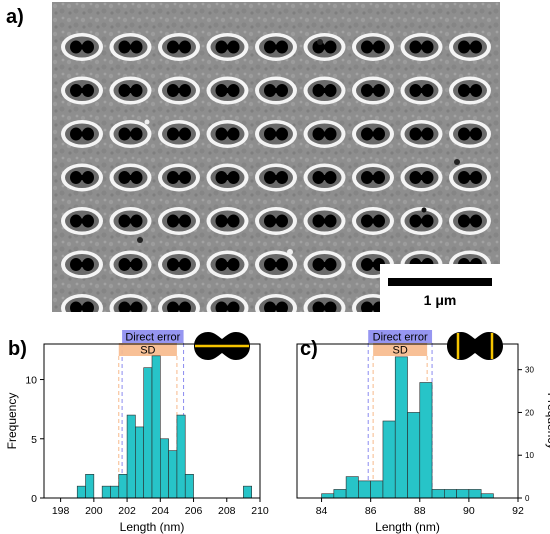 Image resolution: width=550 pixels, height=534 pixels. Describe the element at coordinates (127, 511) in the screenshot. I see `x-tick-label: 202` at that location.